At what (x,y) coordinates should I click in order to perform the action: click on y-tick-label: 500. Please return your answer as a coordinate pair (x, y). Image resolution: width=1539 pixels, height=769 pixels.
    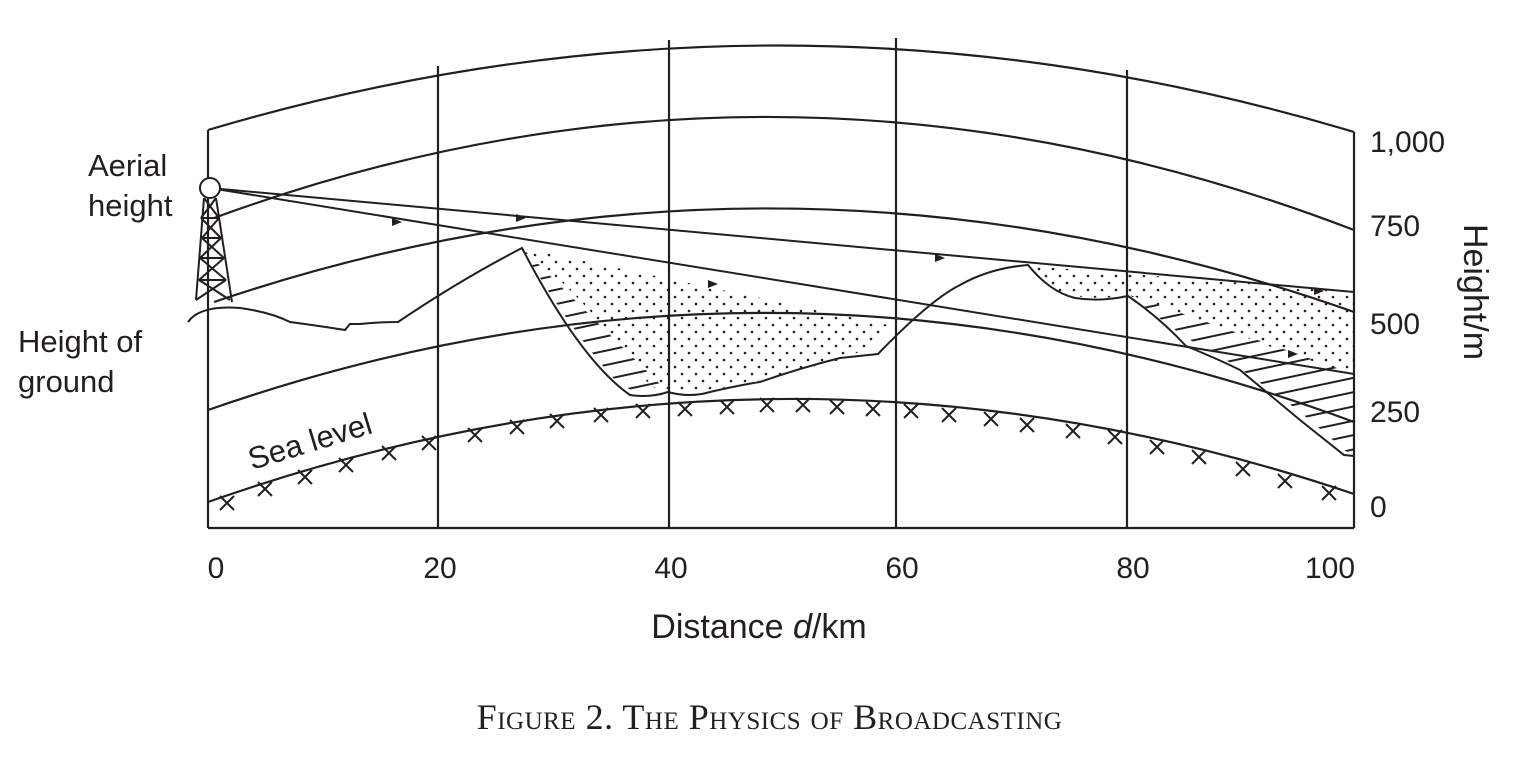
    Looking at the image, I should click on (1395, 324).